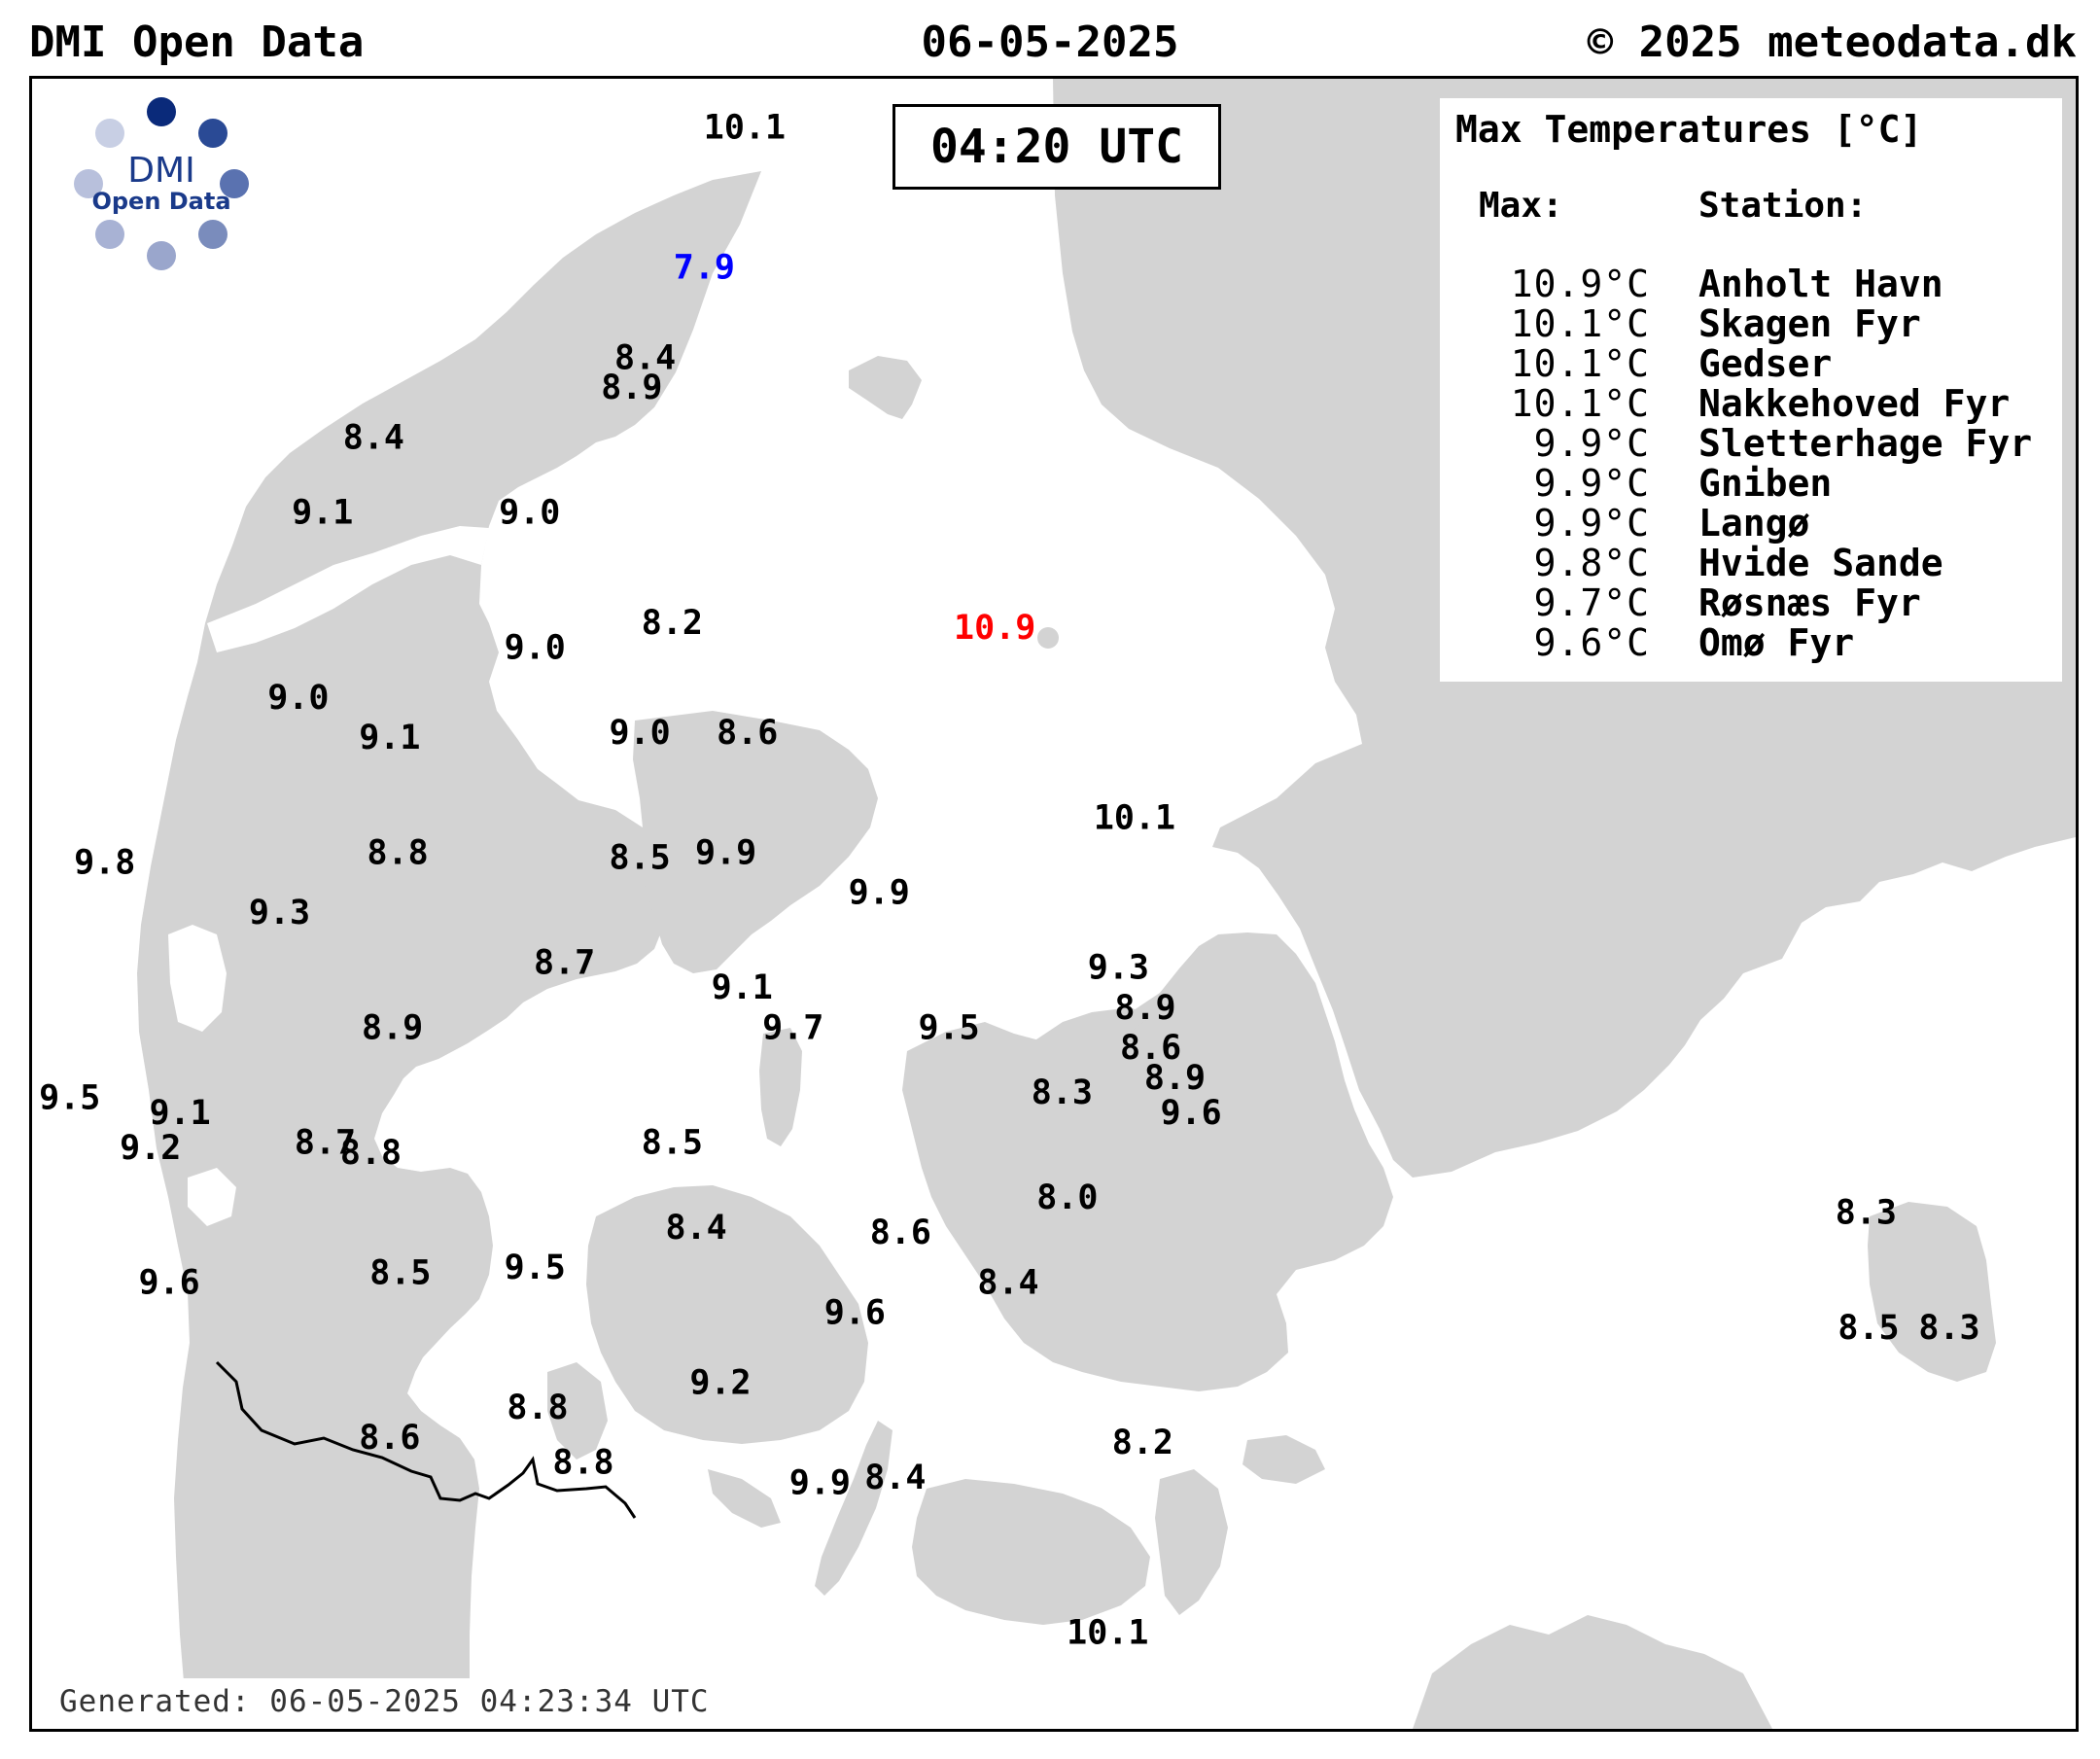  I want to click on legend-row: 10.9°C Anholt Havn, so click(1751, 284).